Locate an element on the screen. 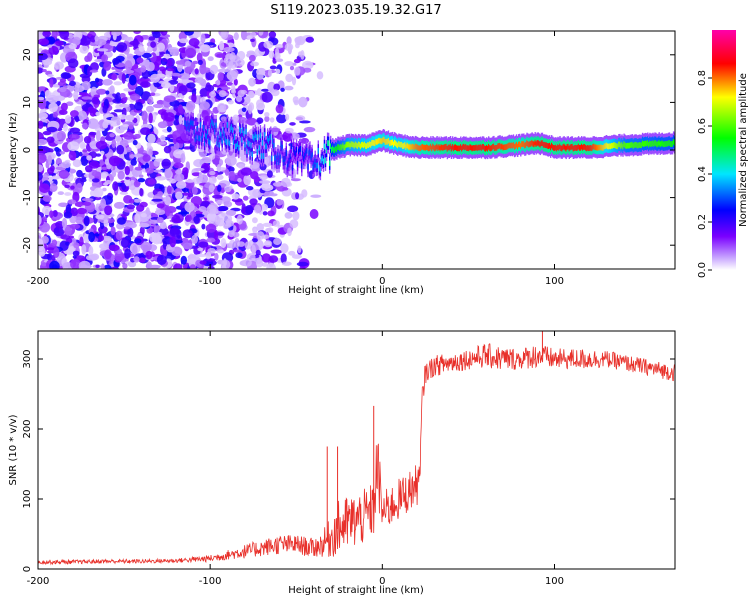 This screenshot has width=750, height=604. x-tick-label: -100 is located at coordinates (210, 581).